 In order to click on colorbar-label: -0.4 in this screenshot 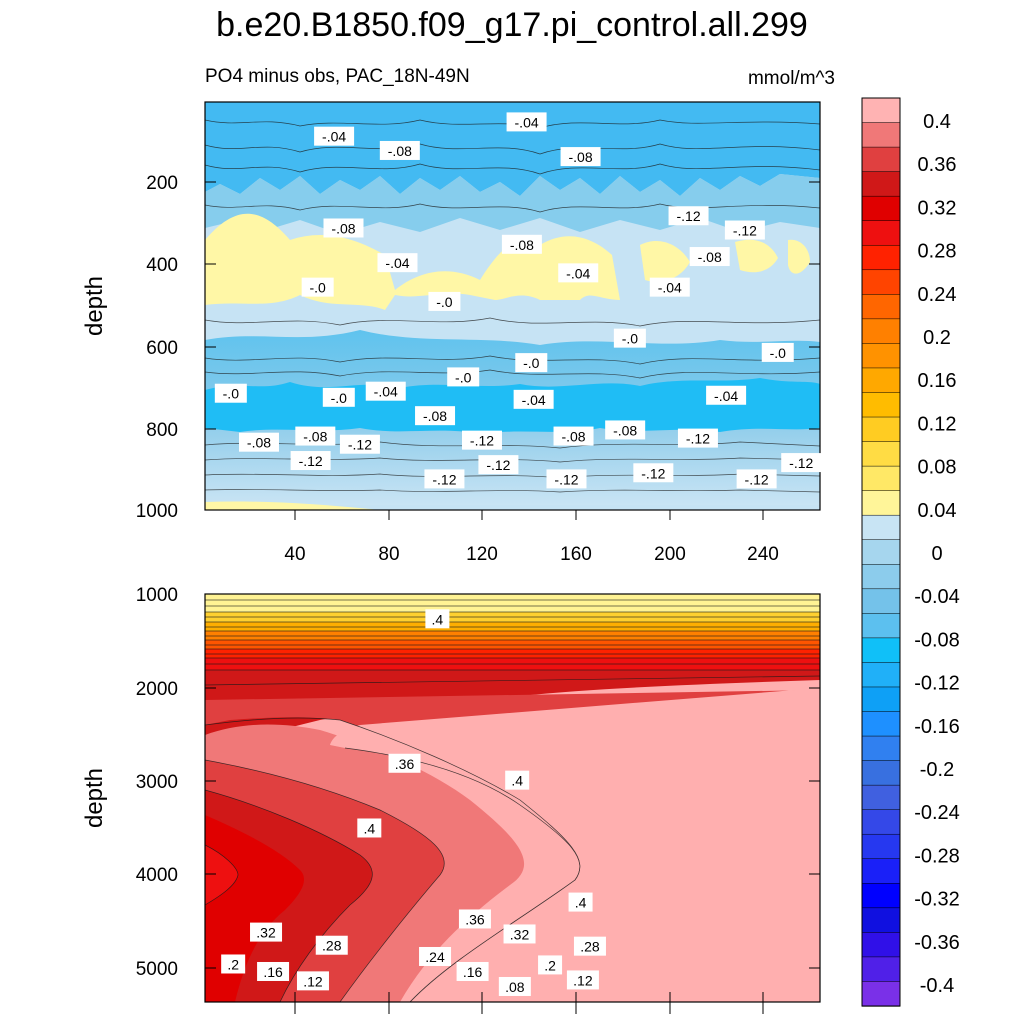, I will do `click(937, 986)`.